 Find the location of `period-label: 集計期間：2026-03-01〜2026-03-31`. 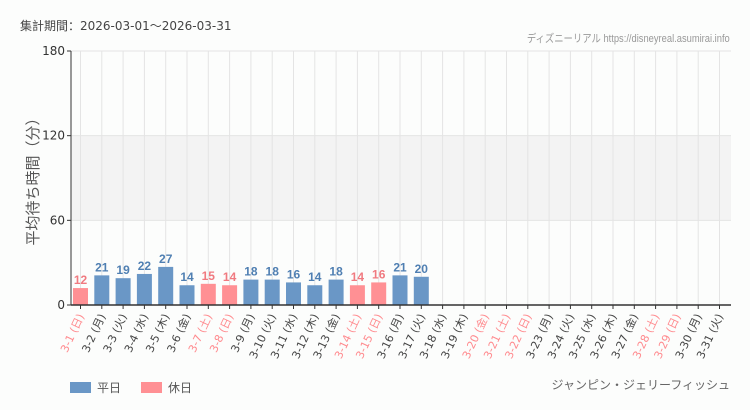

period-label: 集計期間：2026-03-01〜2026-03-31 is located at coordinates (126, 26).